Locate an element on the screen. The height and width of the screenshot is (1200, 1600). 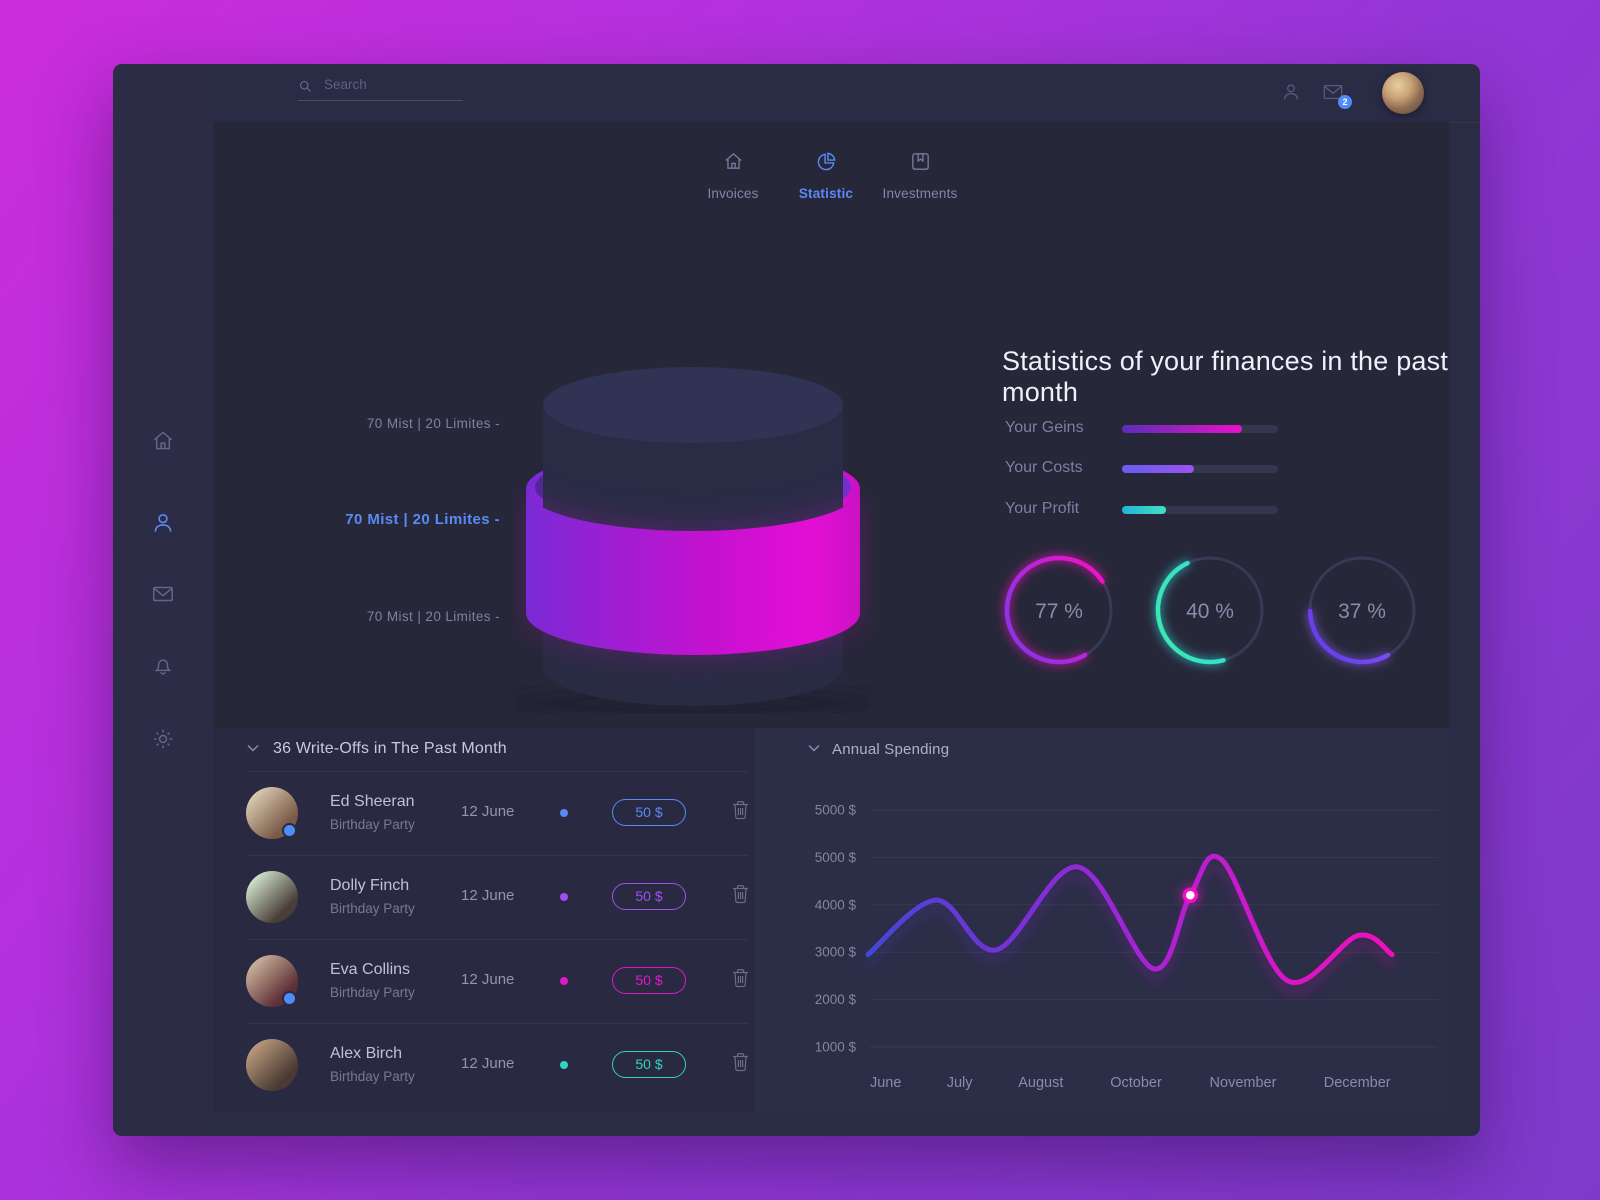
line-glow is located at coordinates (1130, 928).